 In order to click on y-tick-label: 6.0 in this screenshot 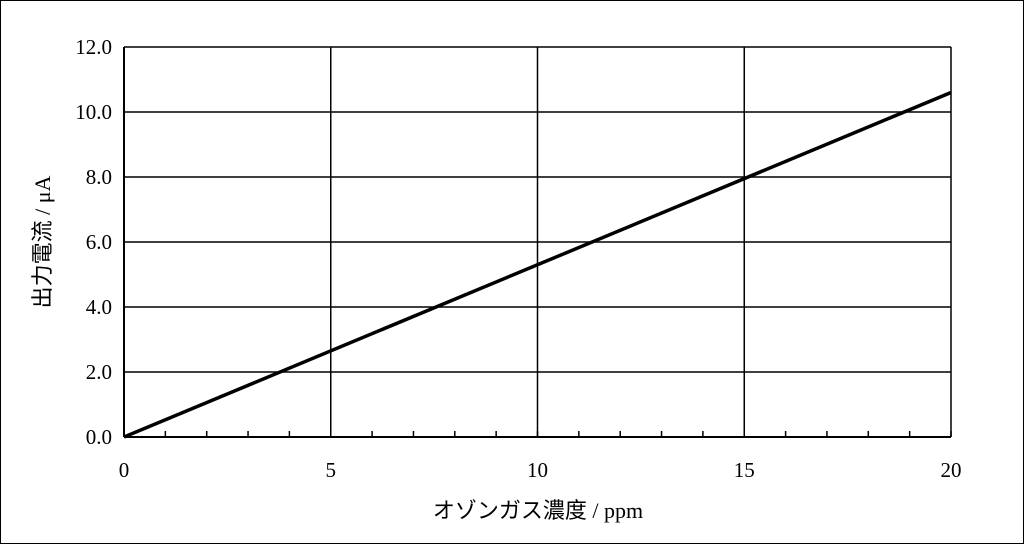, I will do `click(99, 242)`.